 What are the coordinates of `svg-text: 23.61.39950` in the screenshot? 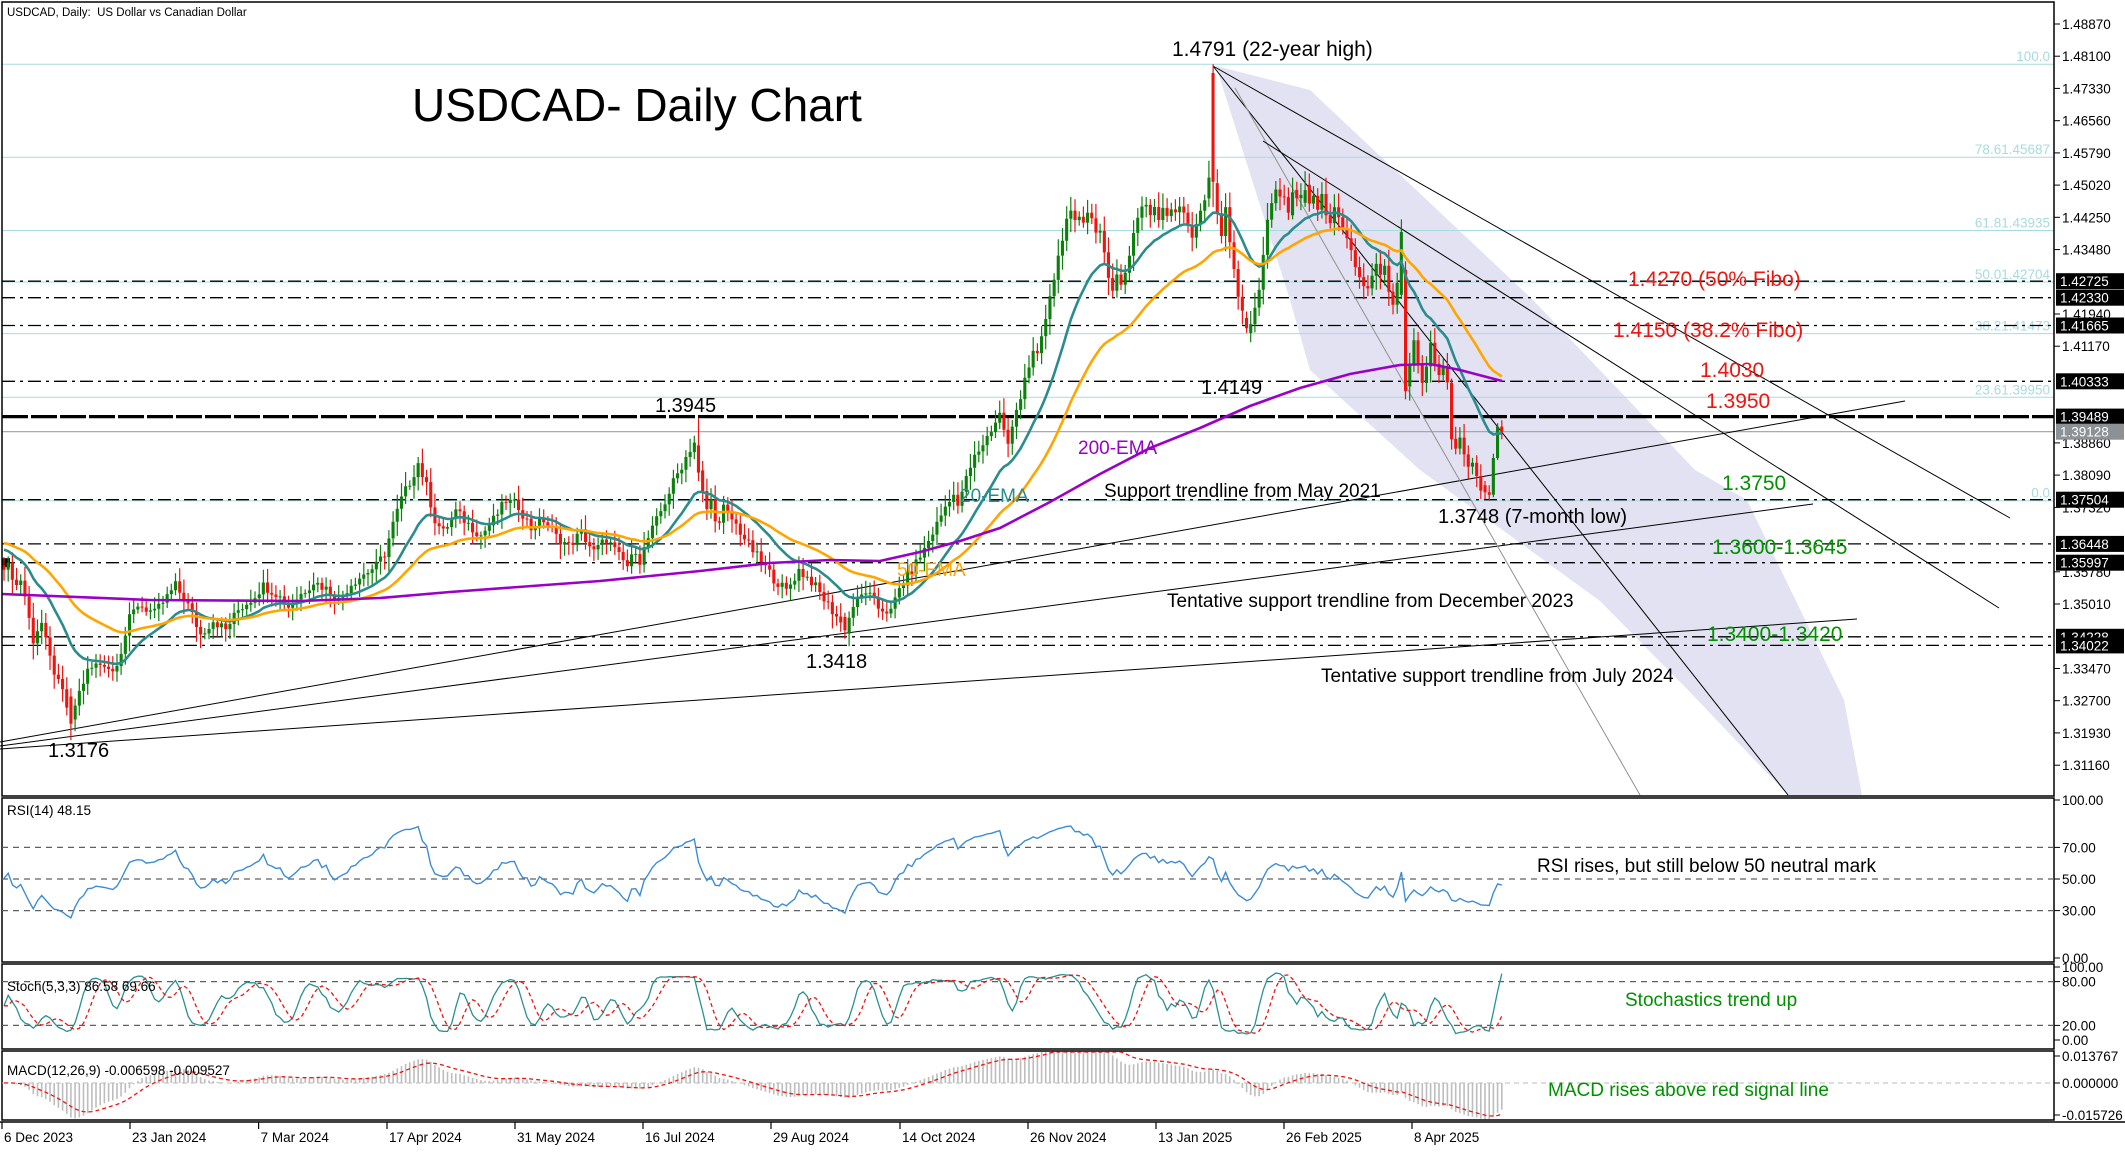 It's located at (2012, 389).